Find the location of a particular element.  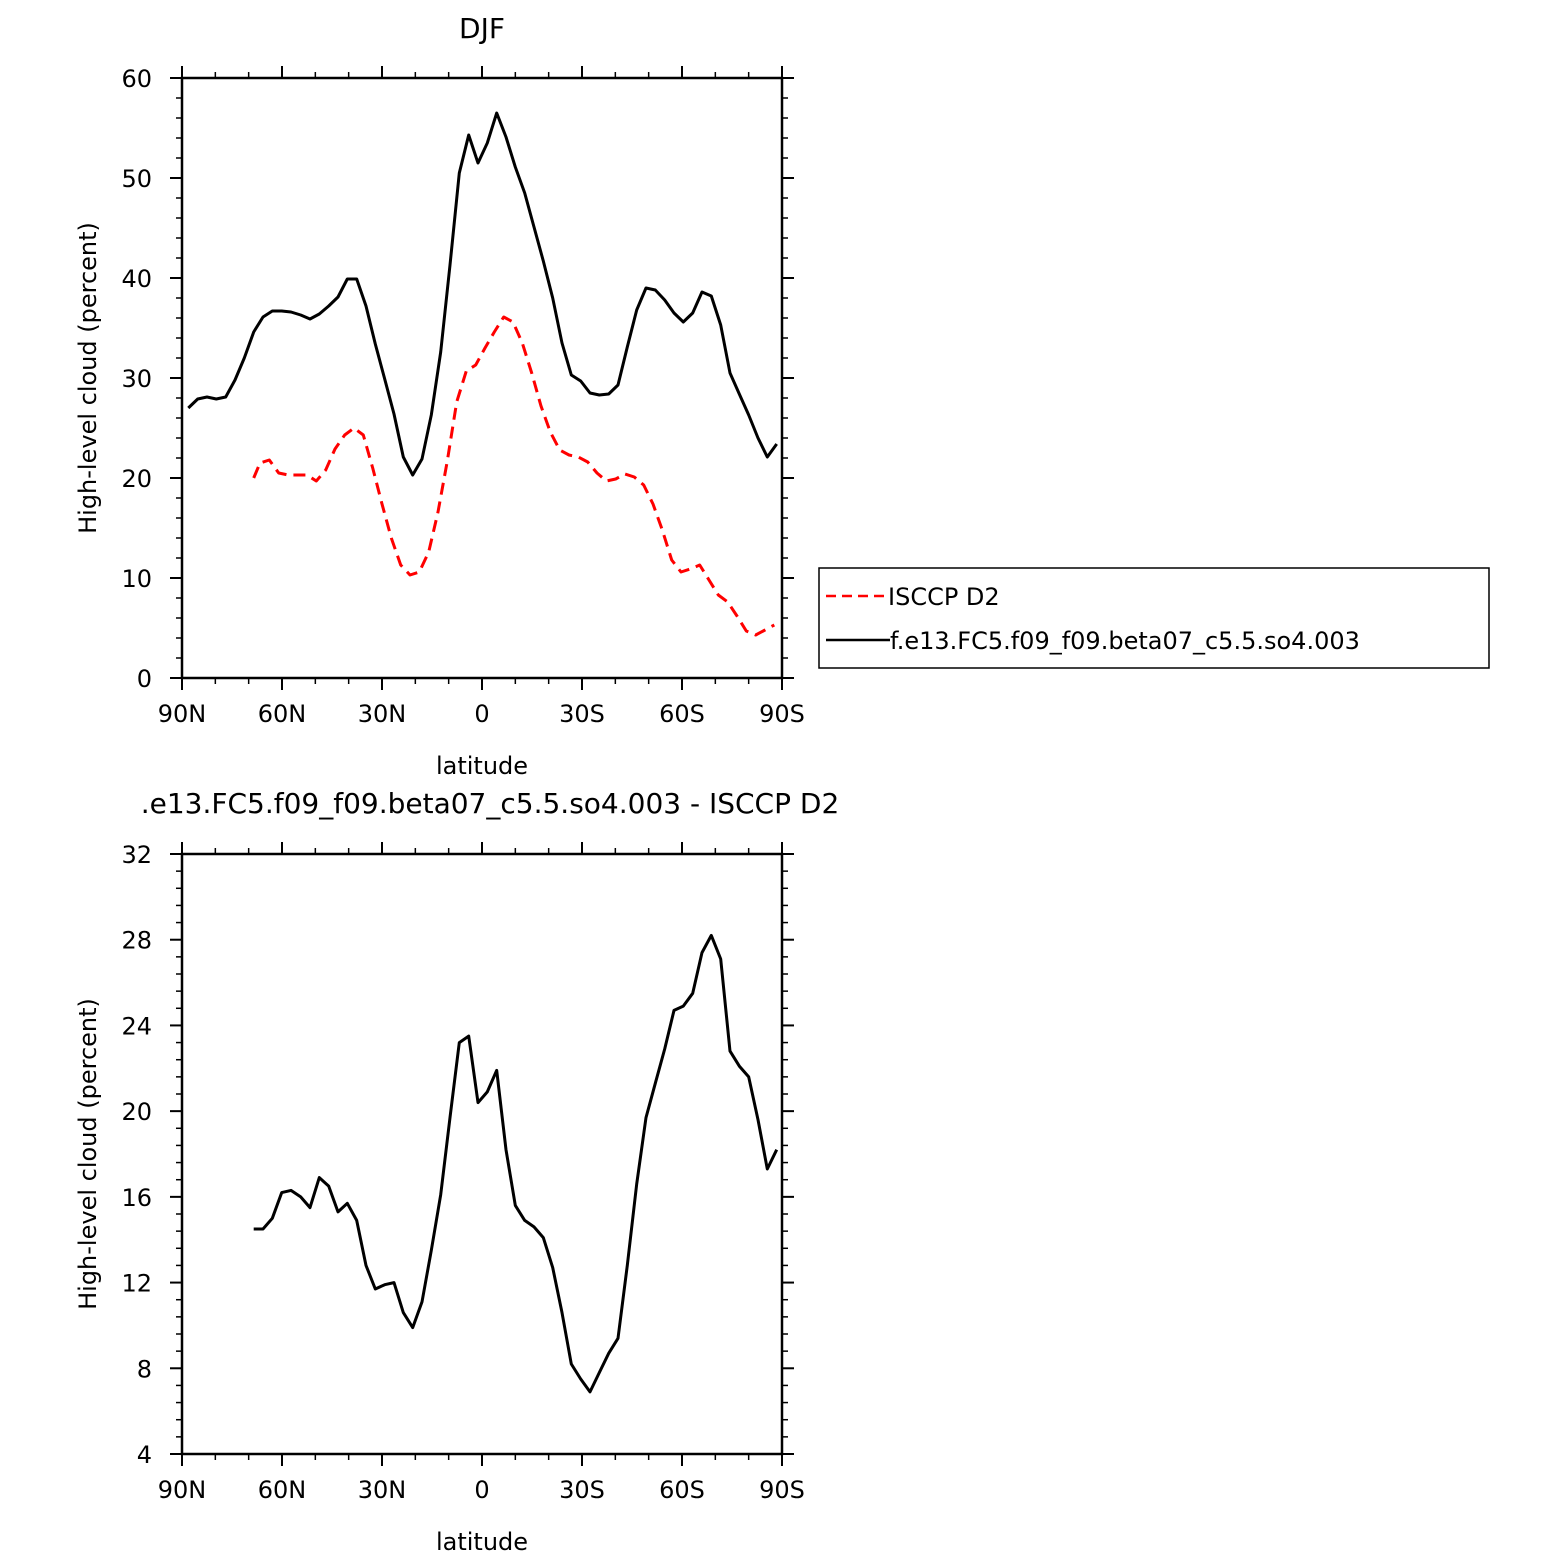

legend-box is located at coordinates (1154, 618).